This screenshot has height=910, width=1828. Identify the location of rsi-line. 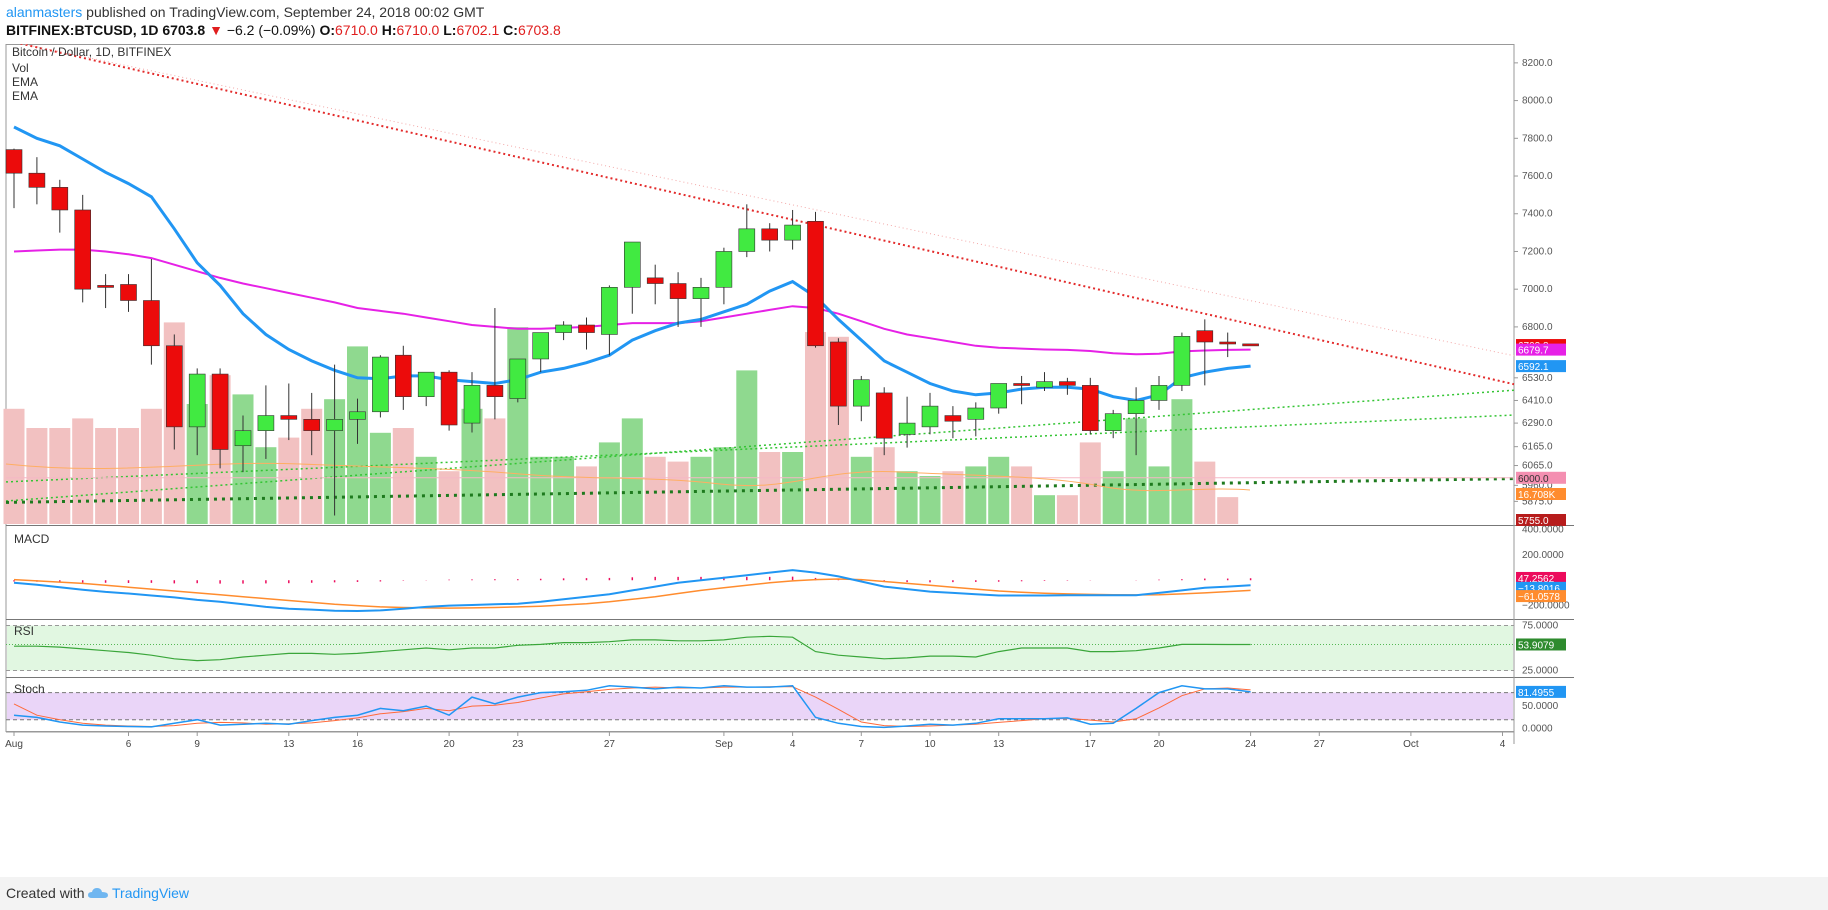
(632, 648).